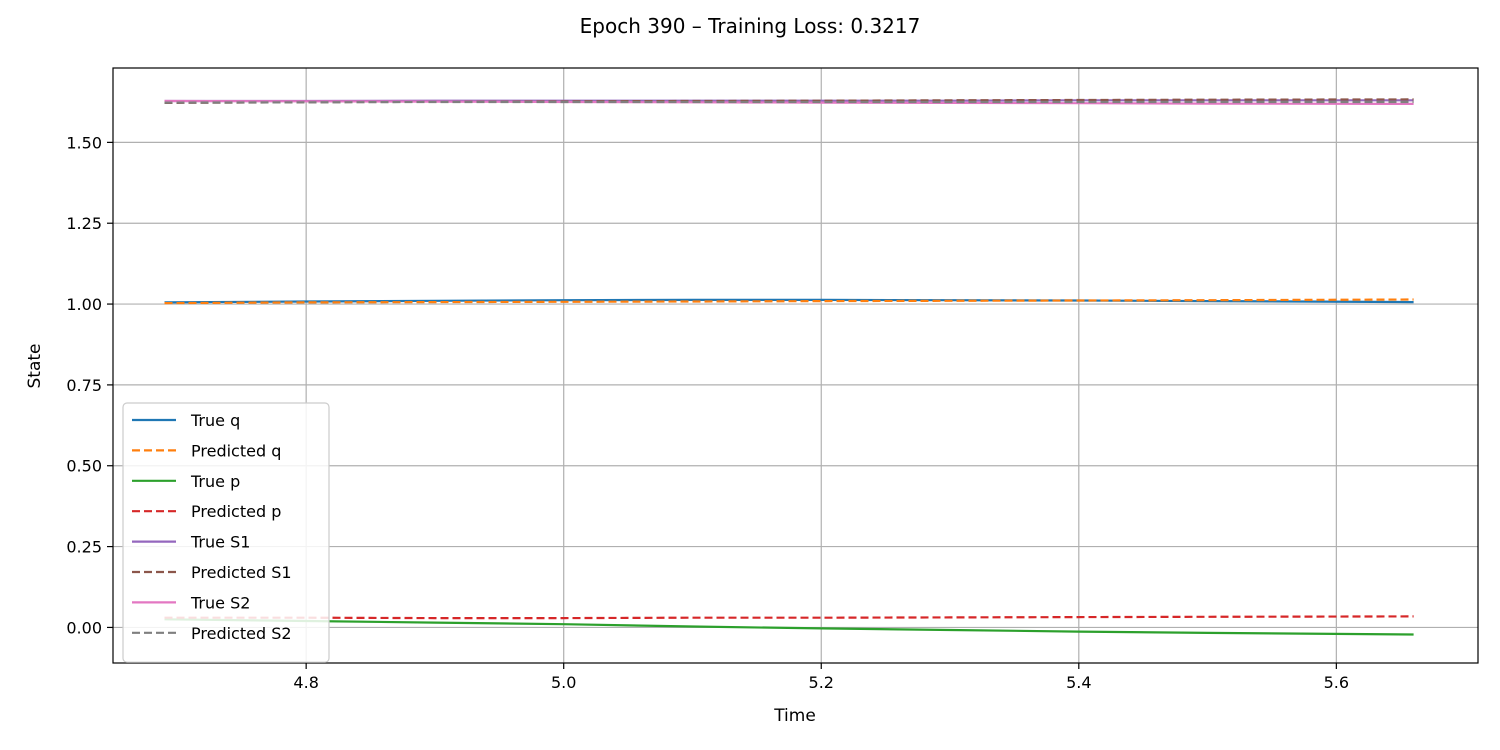 This screenshot has width=1500, height=750. Describe the element at coordinates (84, 385) in the screenshot. I see `y-tick-label: 0.75` at that location.